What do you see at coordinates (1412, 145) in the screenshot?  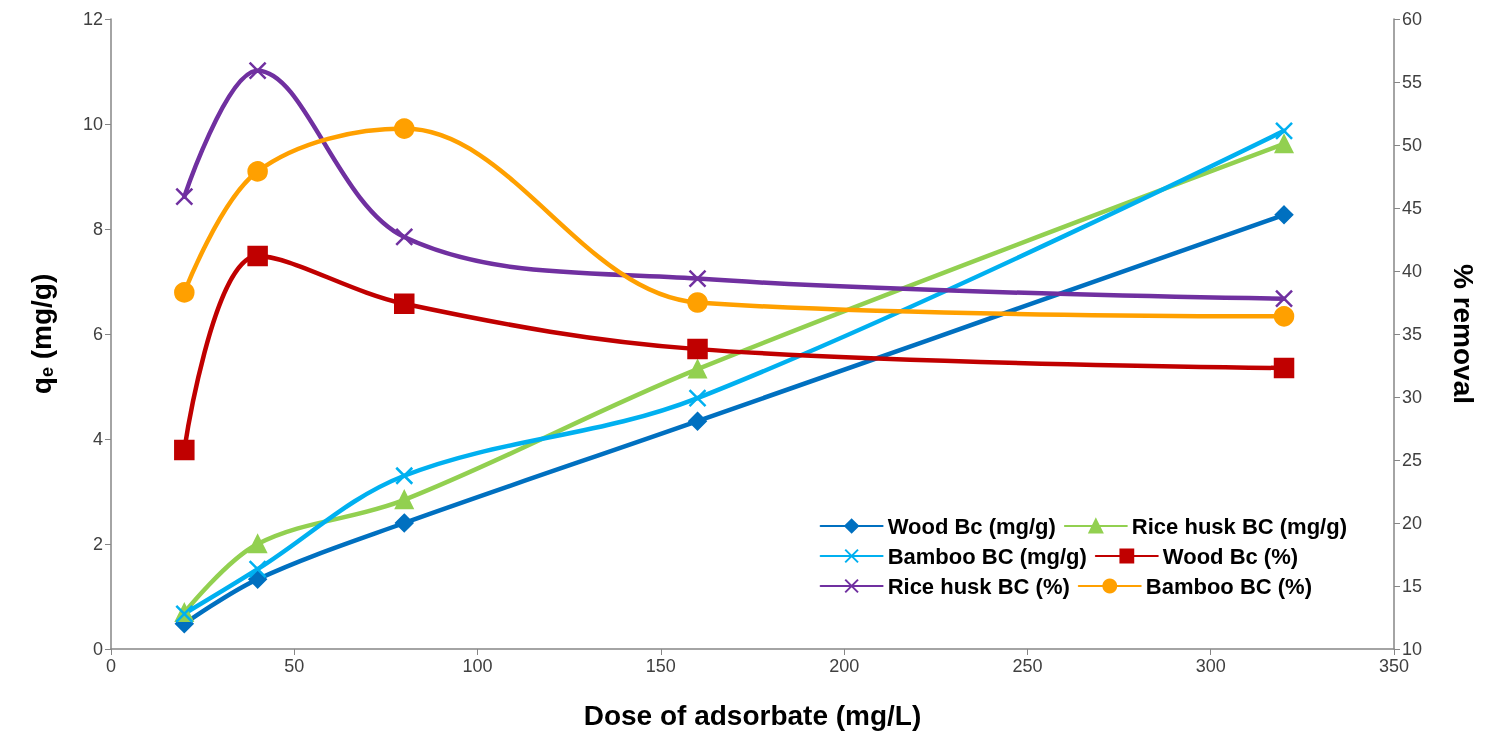 I see `y2-tick-label: 50` at bounding box center [1412, 145].